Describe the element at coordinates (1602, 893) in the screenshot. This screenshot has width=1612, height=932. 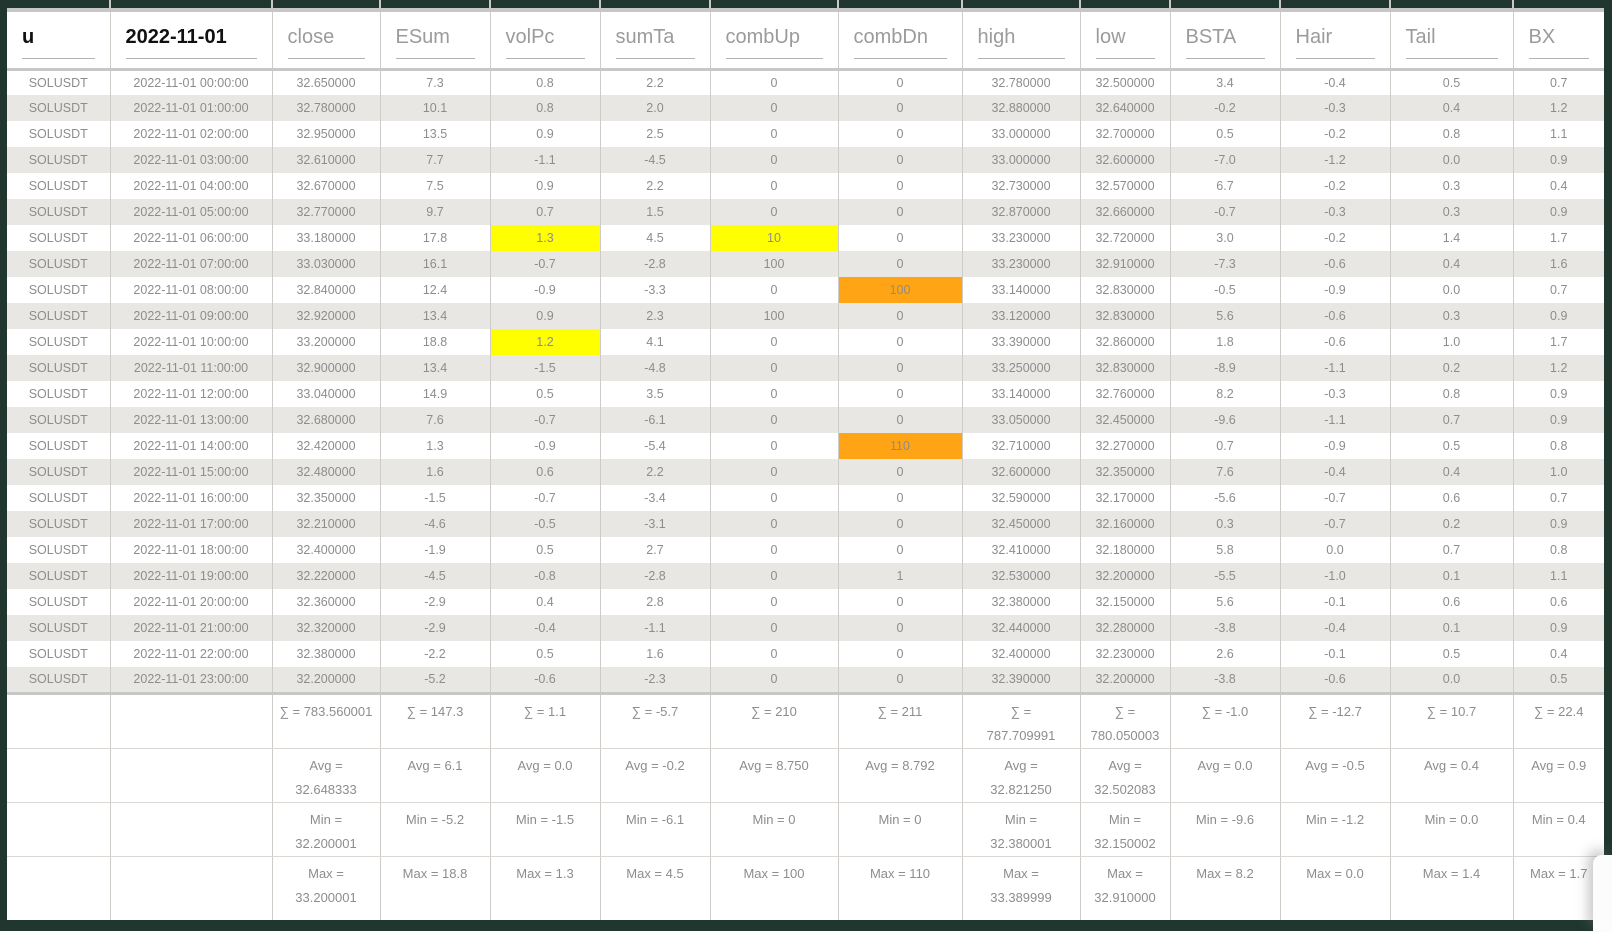
I see `scroll-corner-overlay` at that location.